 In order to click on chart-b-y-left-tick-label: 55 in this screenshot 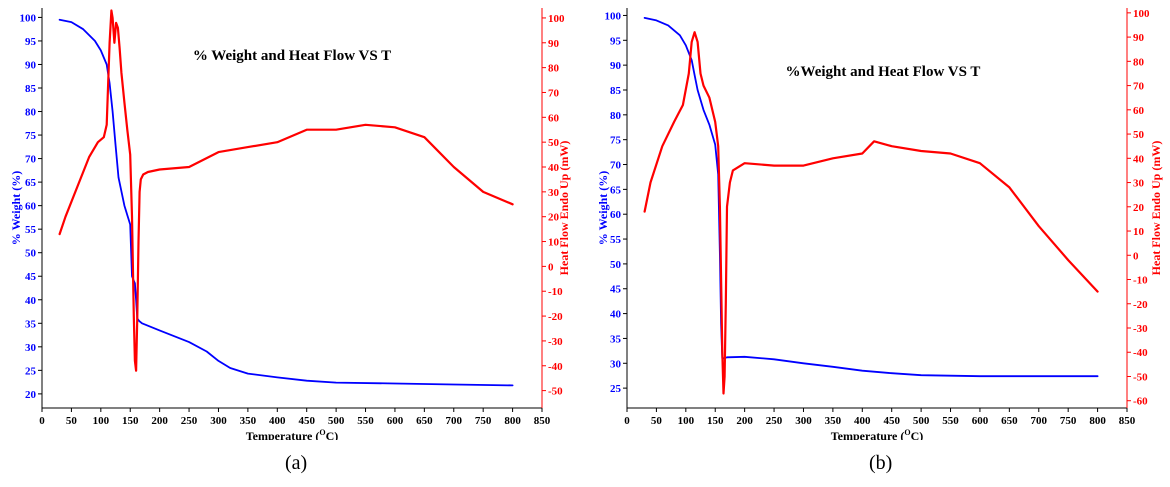, I will do `click(616, 240)`.